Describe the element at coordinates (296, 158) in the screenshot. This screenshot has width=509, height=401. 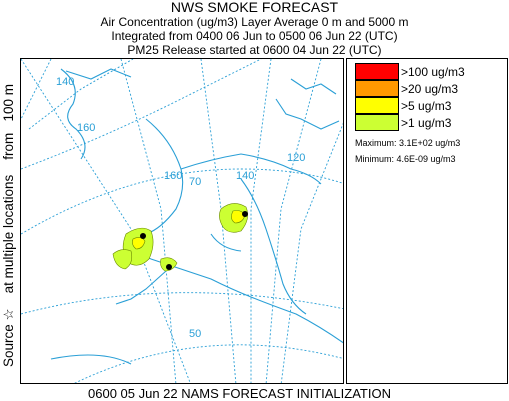
I see `grid-label: 120` at that location.